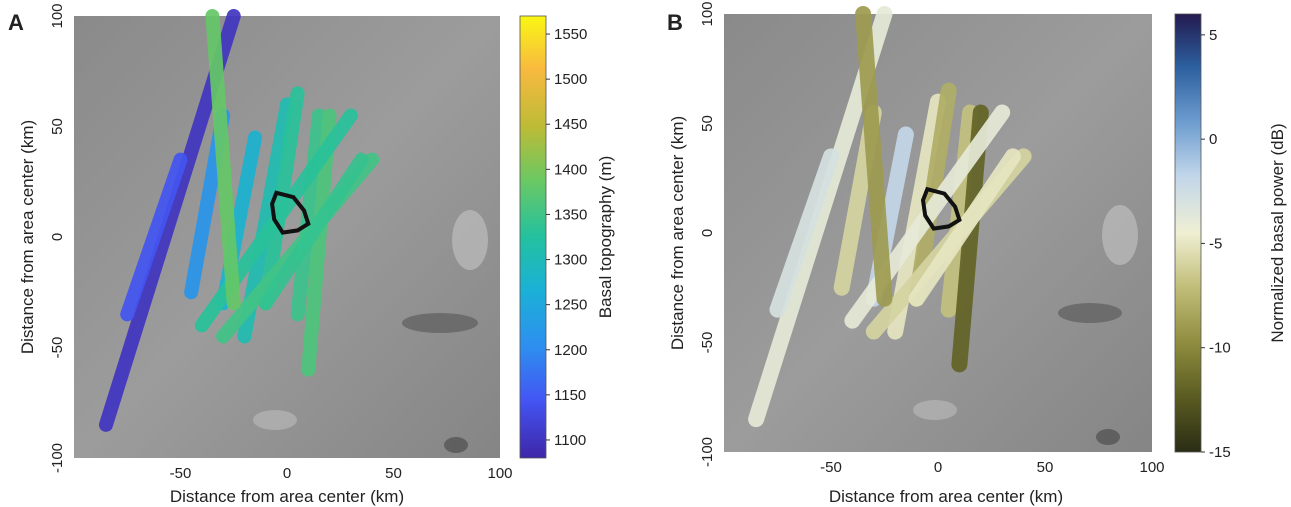 The image size is (1291, 507). Describe the element at coordinates (946, 496) in the screenshot. I see `panel-b-xlabel: Distance from area center (km)` at that location.